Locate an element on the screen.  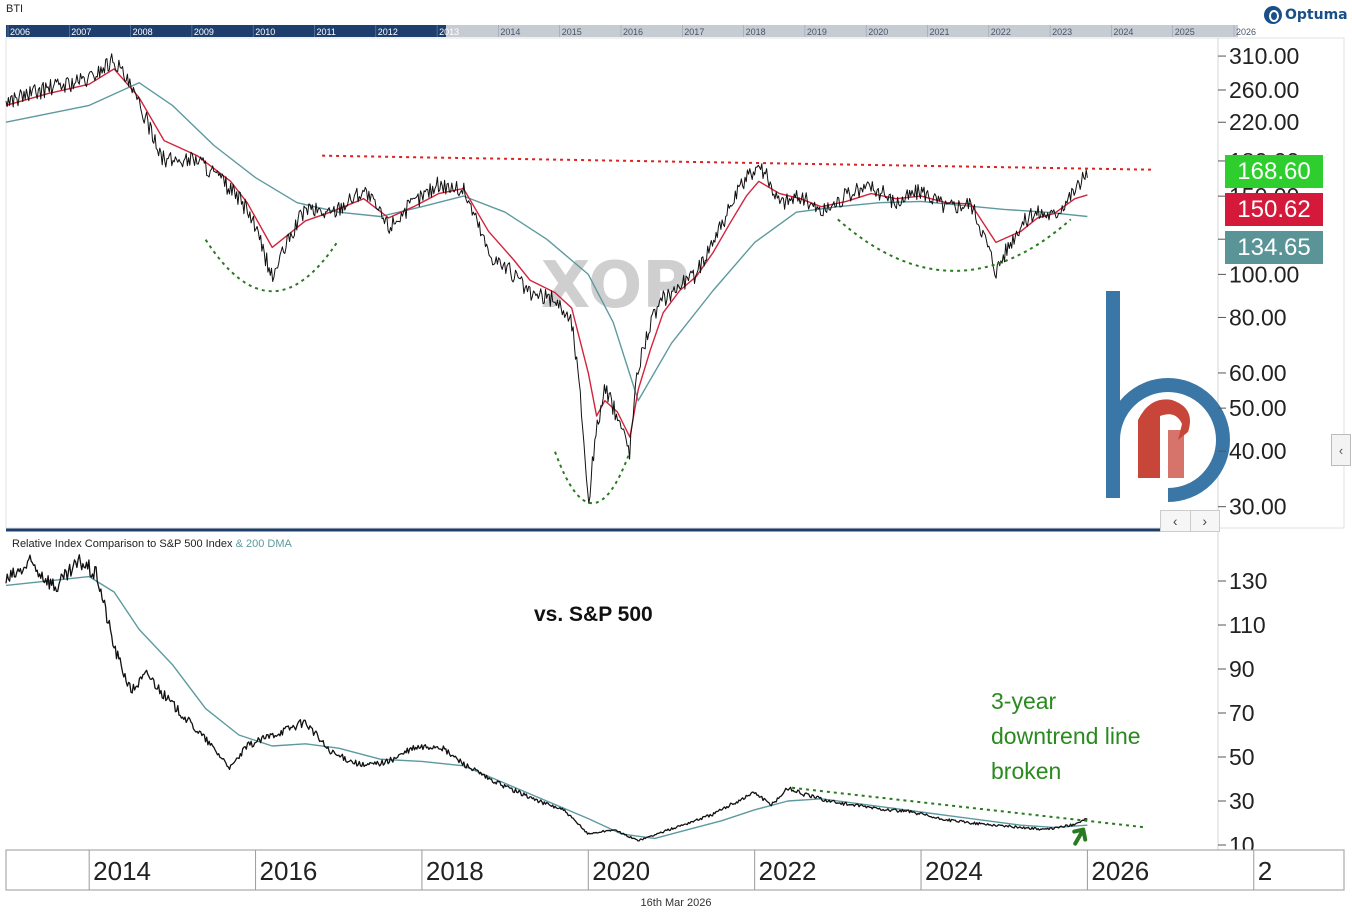
optuma-logo-icon is located at coordinates (1273, 15).